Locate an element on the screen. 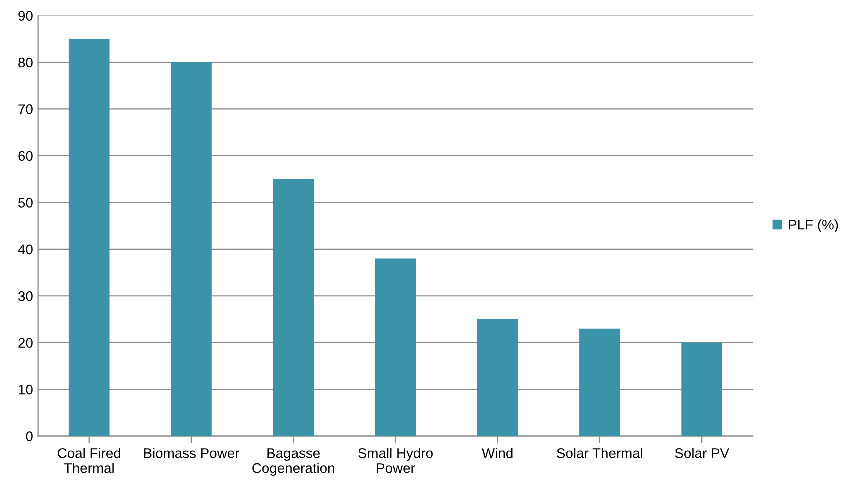 Image resolution: width=851 pixels, height=493 pixels. y-tick-label: 60 is located at coordinates (25, 156).